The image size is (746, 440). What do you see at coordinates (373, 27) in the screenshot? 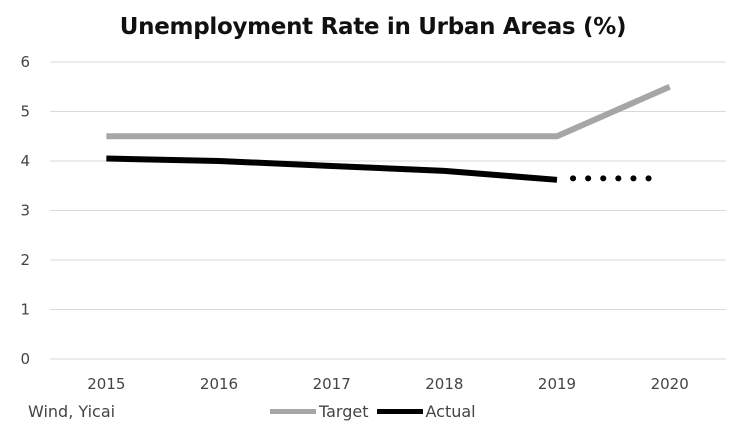
I see `chart-title: Unemployment Rate in Urban Areas (%)` at bounding box center [373, 27].